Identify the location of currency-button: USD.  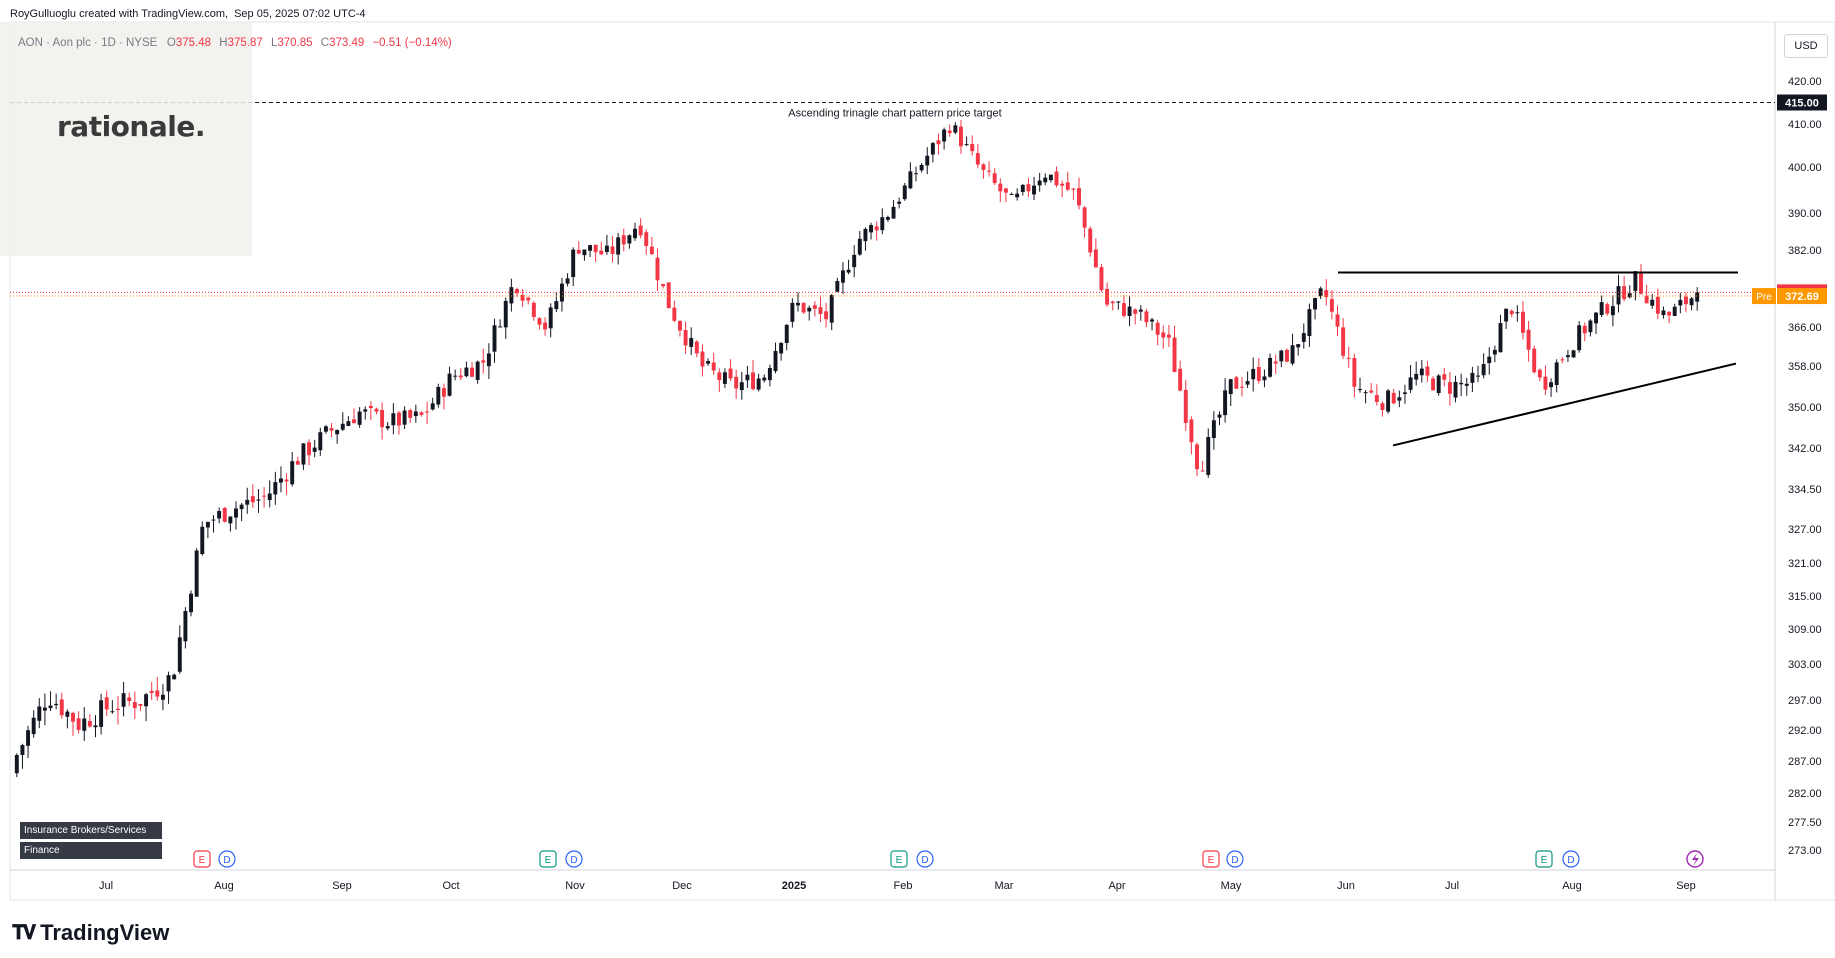
(1806, 46).